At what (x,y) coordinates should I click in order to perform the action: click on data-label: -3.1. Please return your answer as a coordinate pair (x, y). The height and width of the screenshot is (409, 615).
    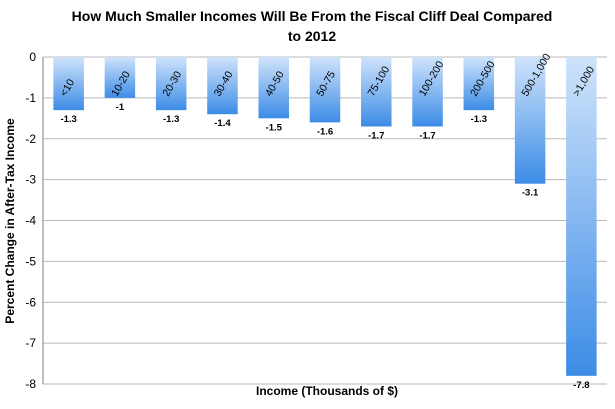
    Looking at the image, I should click on (530, 193).